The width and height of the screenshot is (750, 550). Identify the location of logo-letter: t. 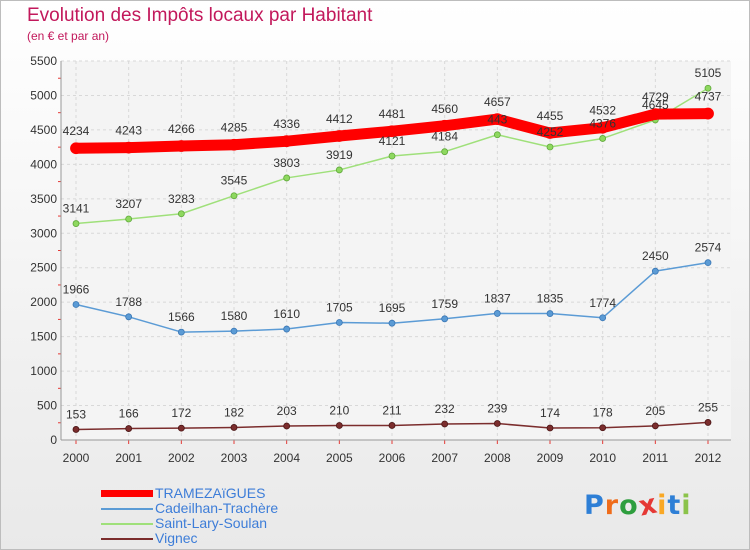
(674, 505).